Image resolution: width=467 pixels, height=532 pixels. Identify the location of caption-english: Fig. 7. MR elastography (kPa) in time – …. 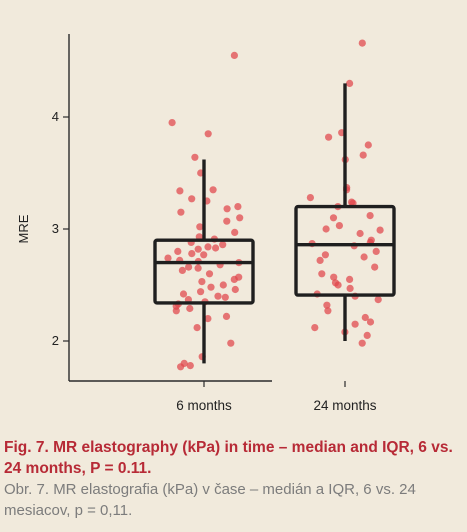
(228, 458).